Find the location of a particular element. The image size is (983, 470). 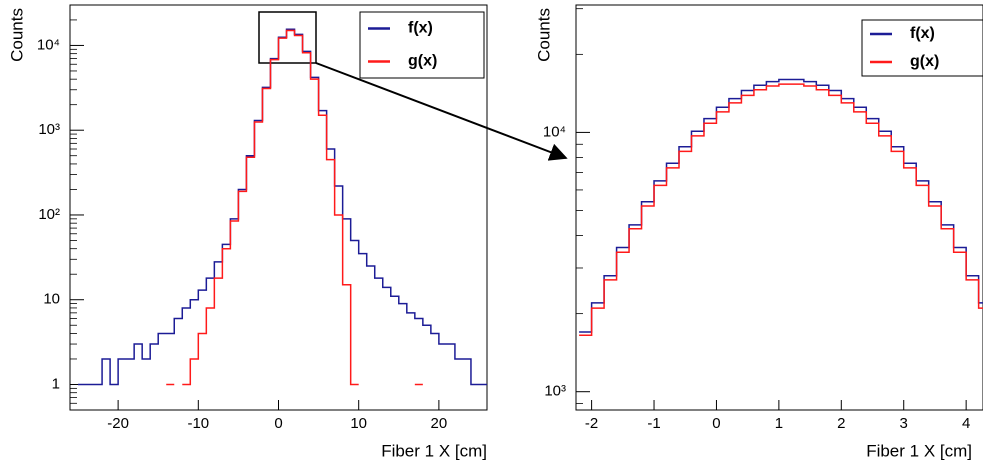

x-tick-label: 1 is located at coordinates (779, 423).